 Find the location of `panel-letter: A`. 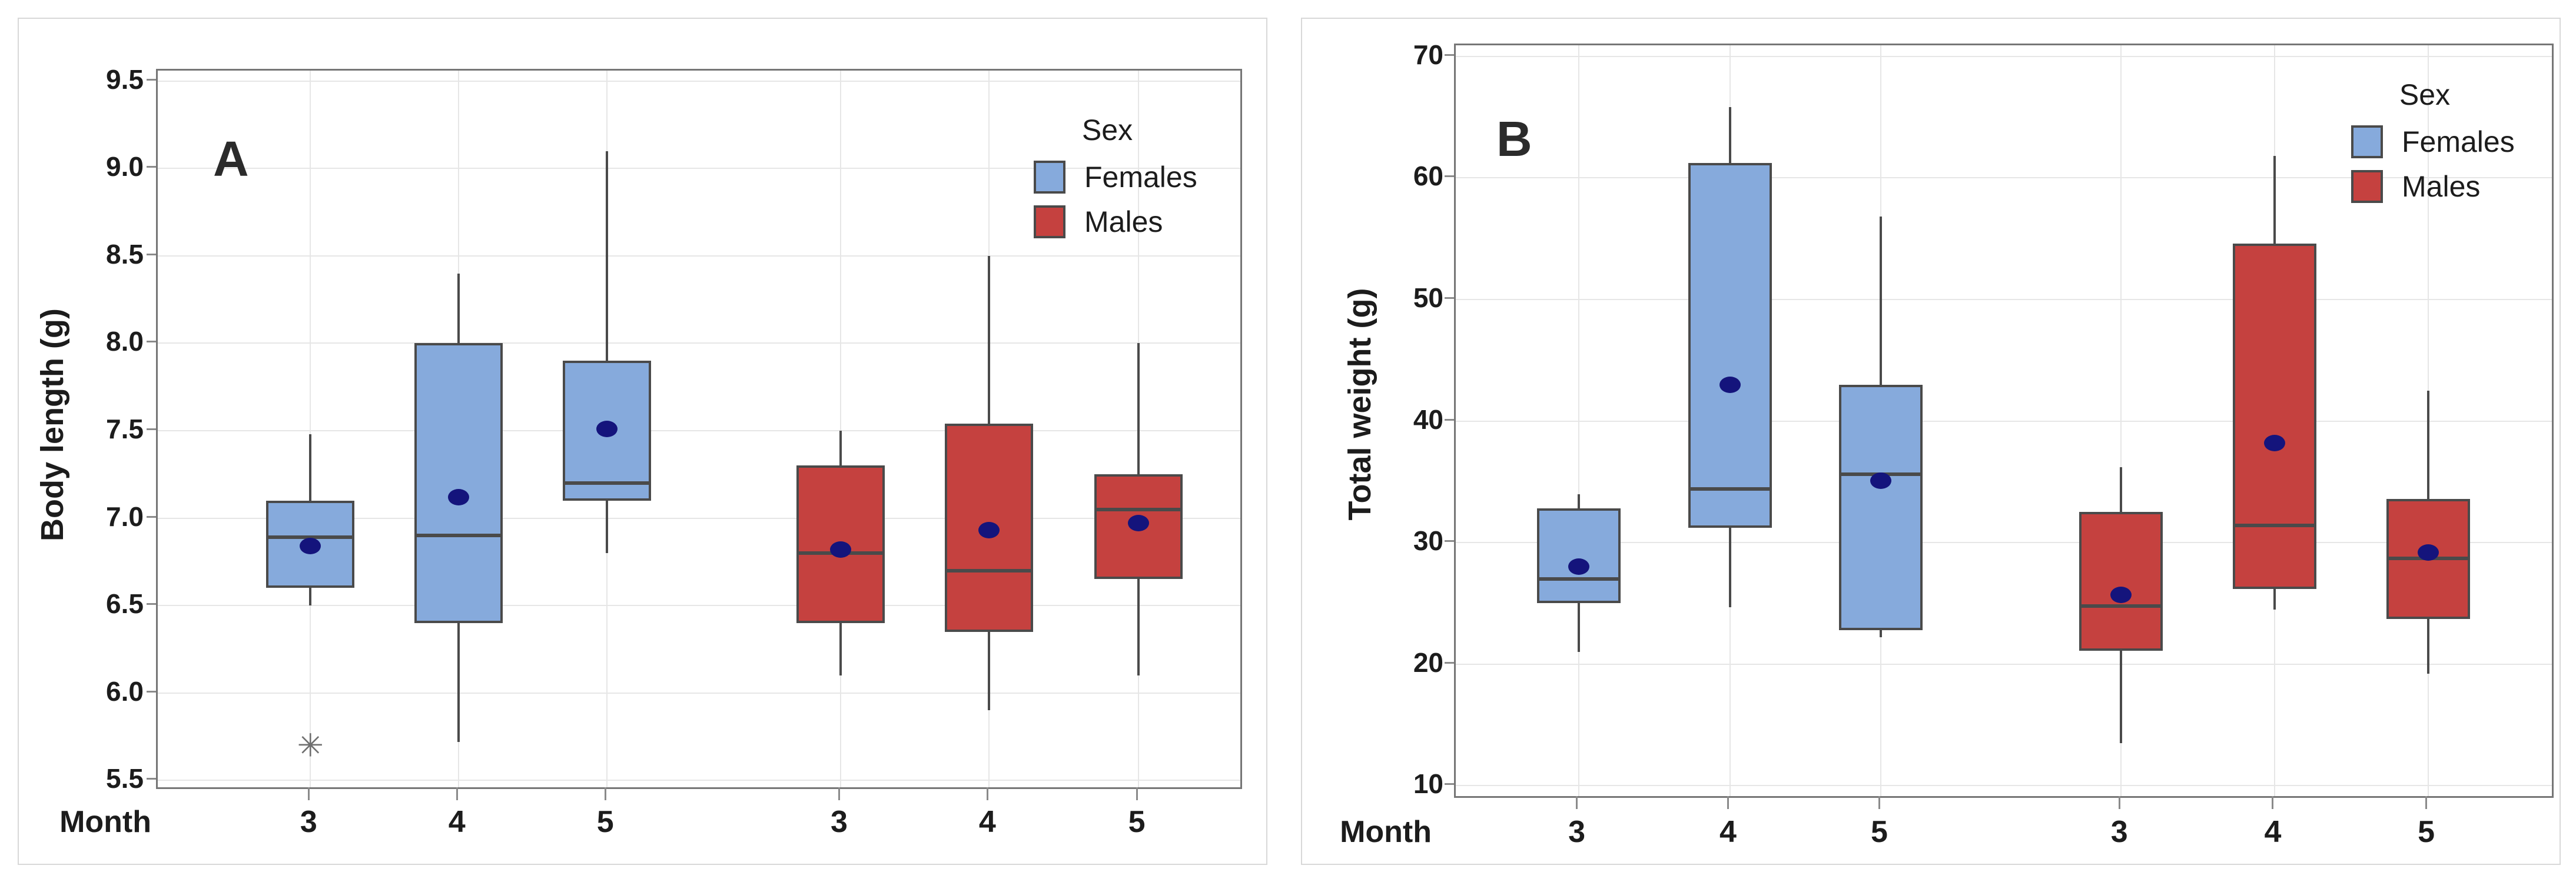

panel-letter: A is located at coordinates (231, 159).